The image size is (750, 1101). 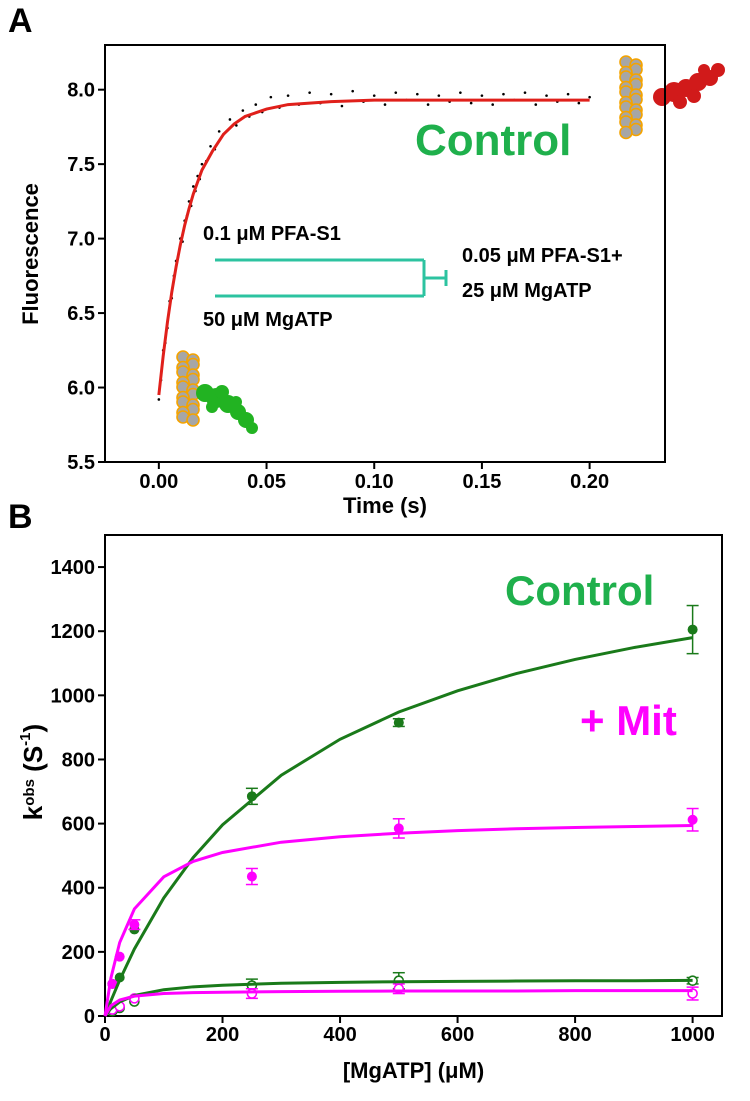 What do you see at coordinates (81, 463) in the screenshot?
I see `y-tick-label: 5.5` at bounding box center [81, 463].